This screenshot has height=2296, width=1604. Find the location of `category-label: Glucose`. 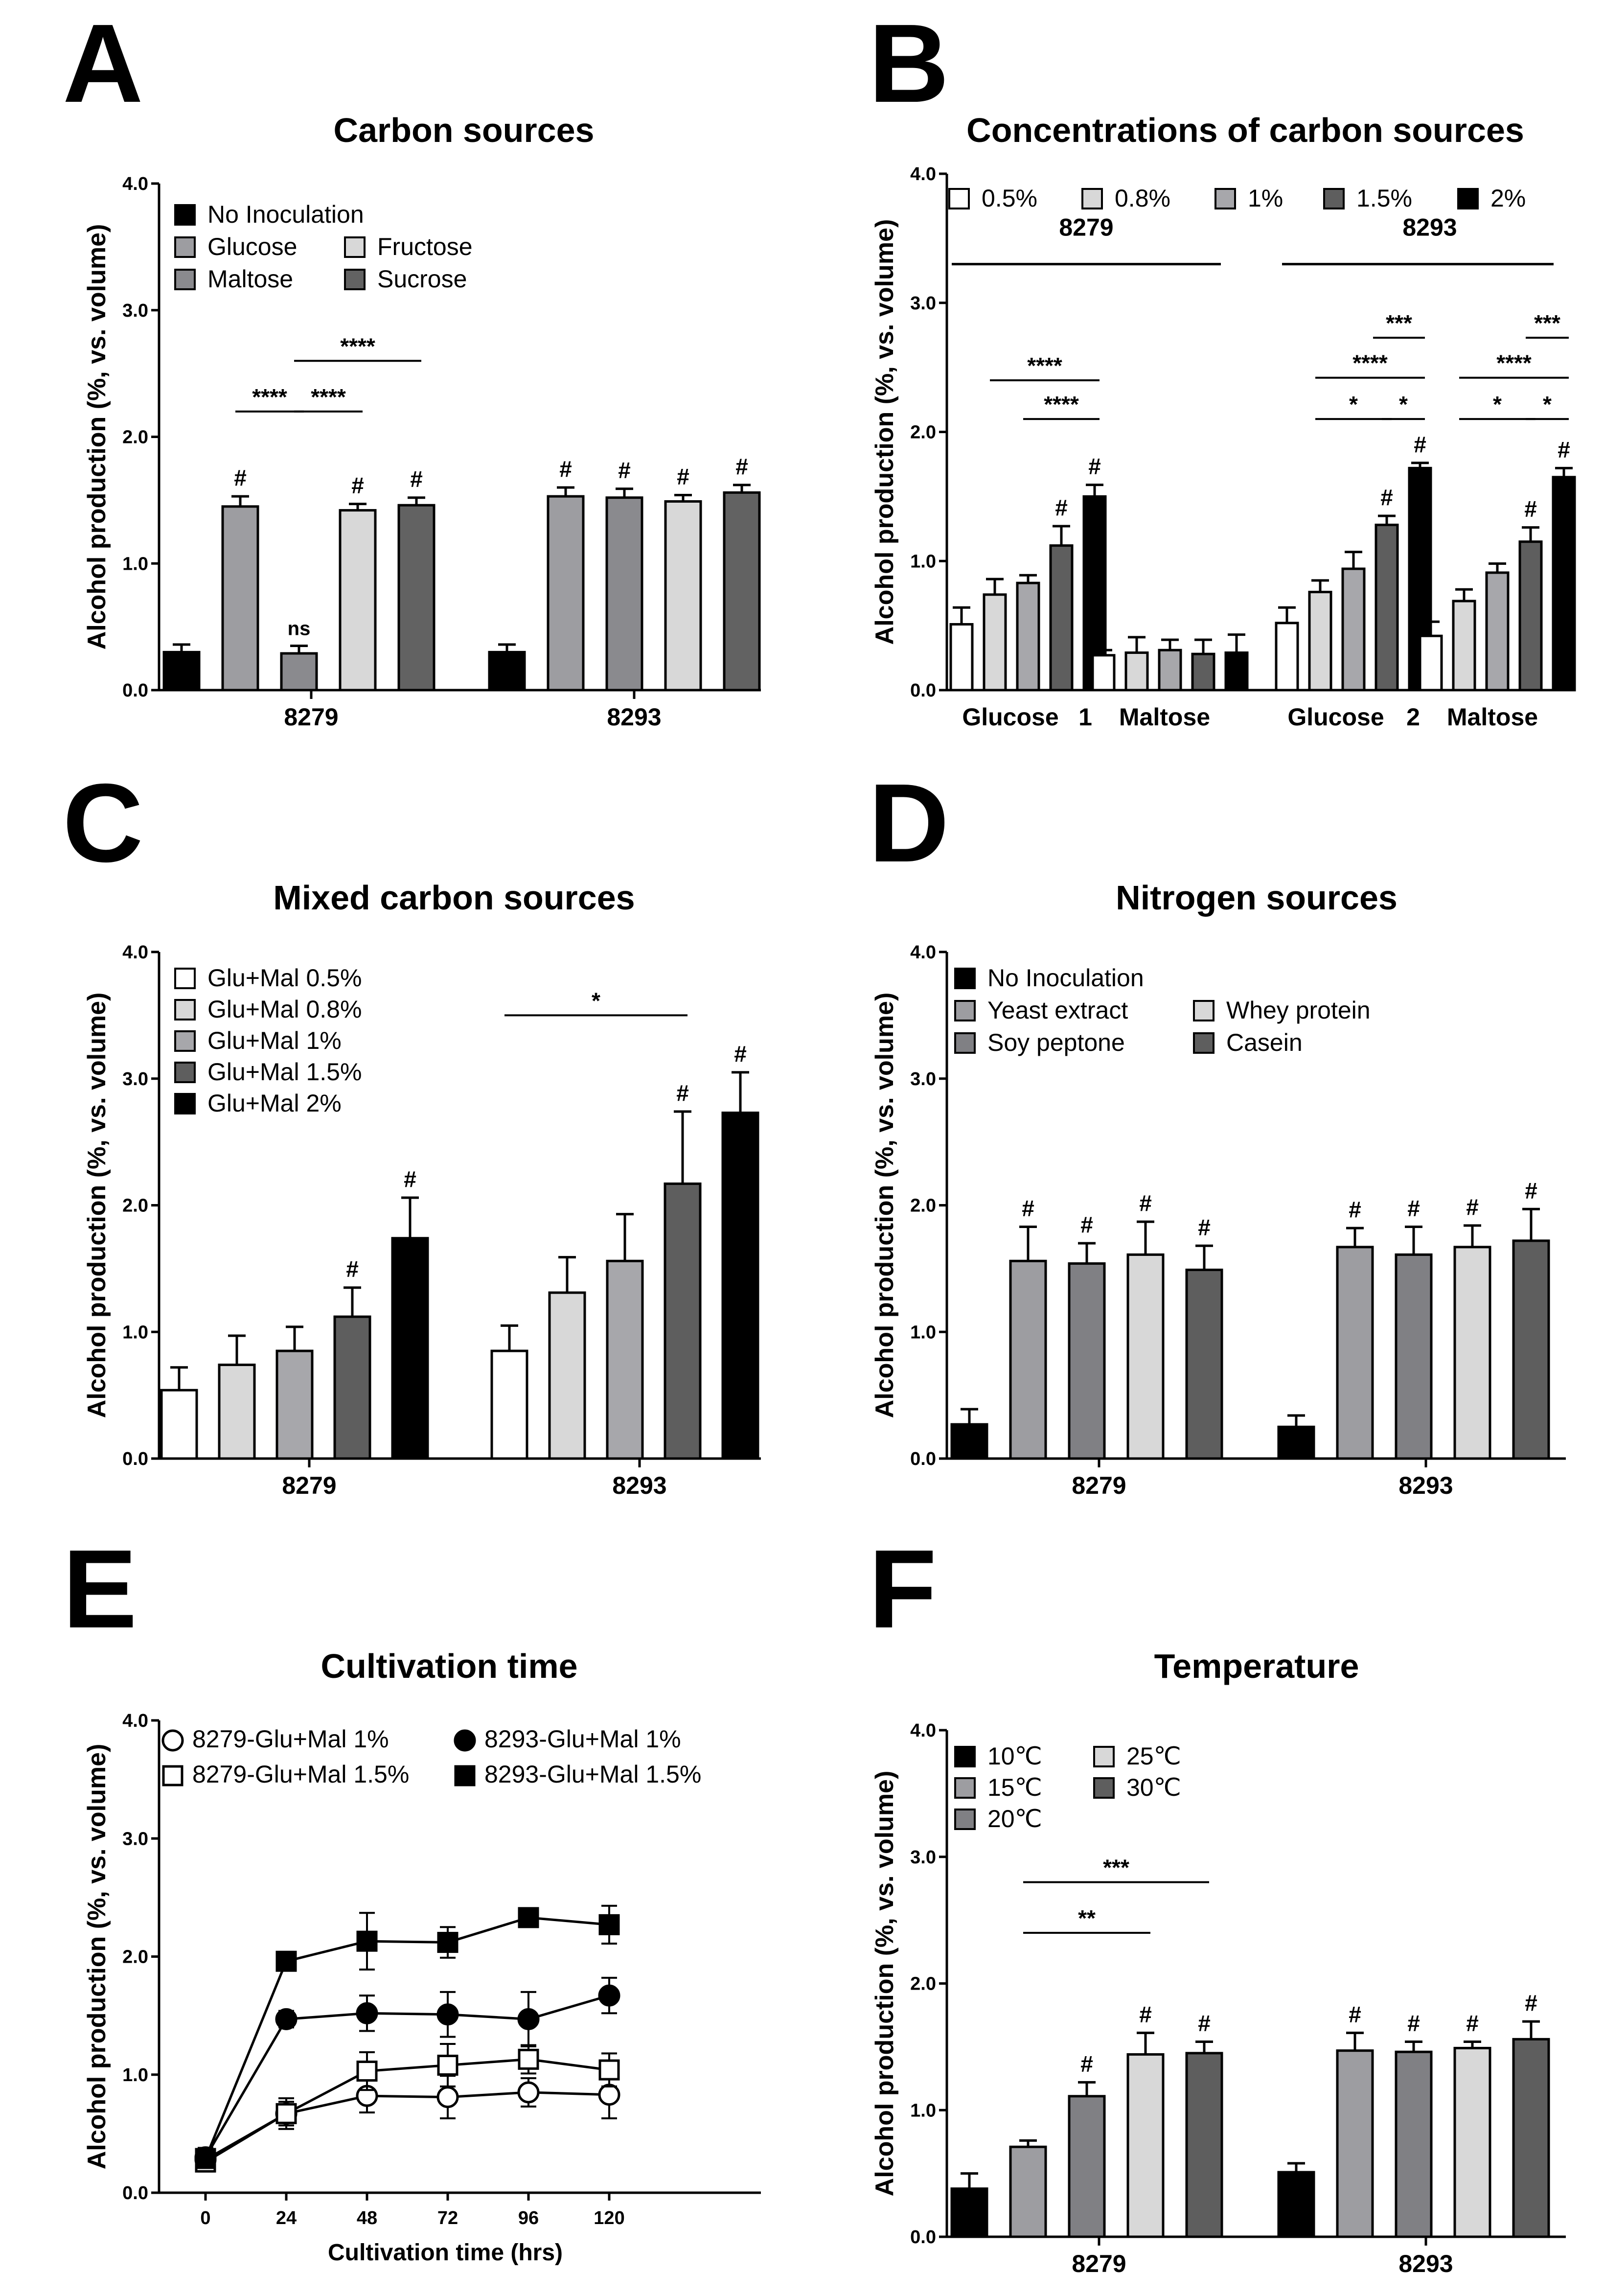

category-label: Glucose is located at coordinates (1336, 717).